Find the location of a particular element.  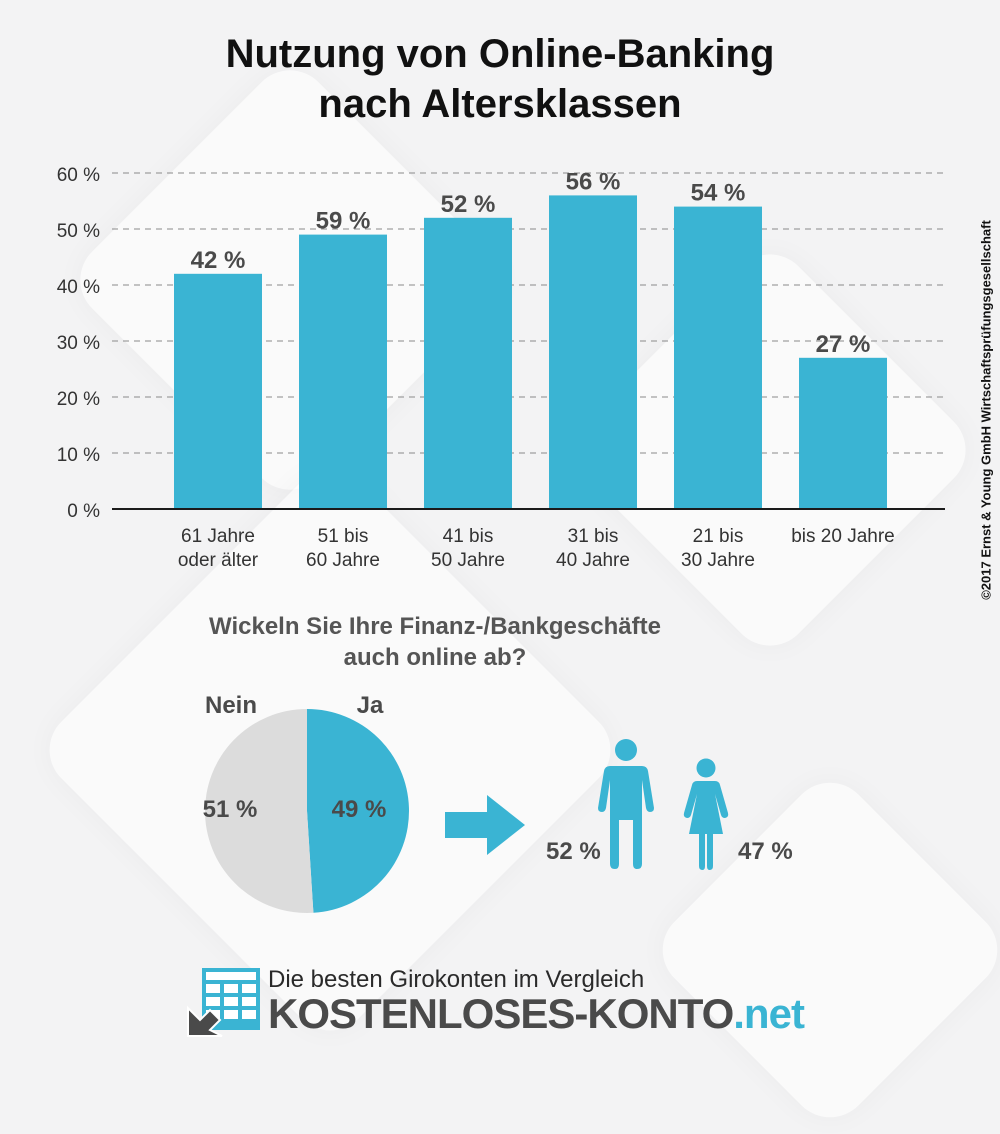

x-tick-label: 60 Jahre is located at coordinates (343, 560).